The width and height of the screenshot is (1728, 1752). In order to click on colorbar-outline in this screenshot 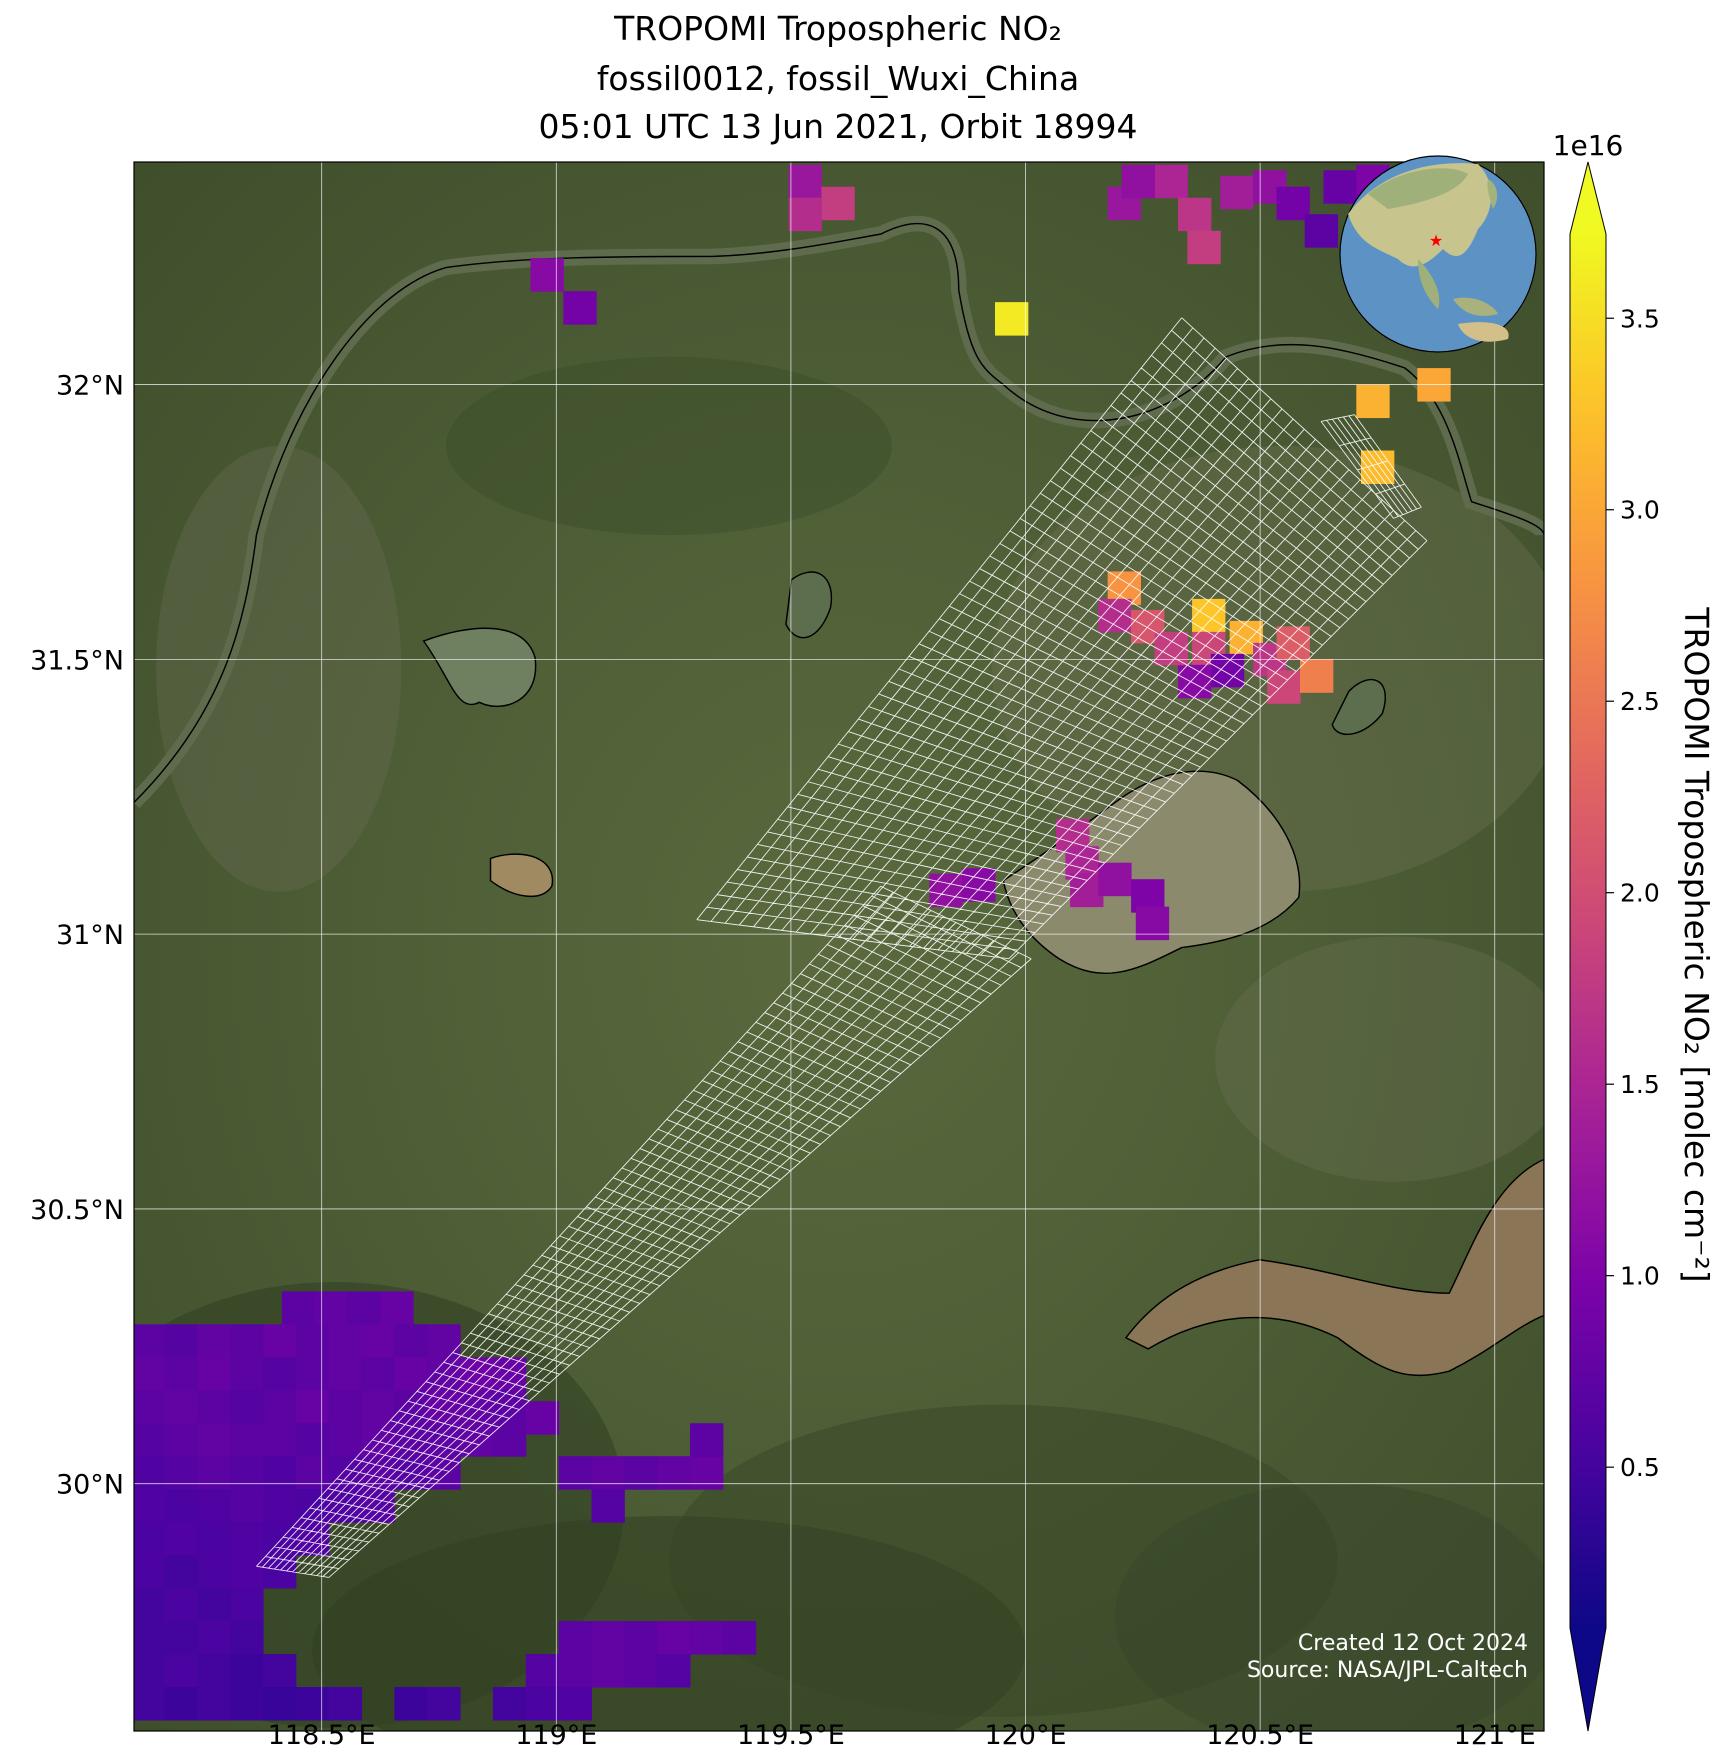, I will do `click(1588, 946)`.